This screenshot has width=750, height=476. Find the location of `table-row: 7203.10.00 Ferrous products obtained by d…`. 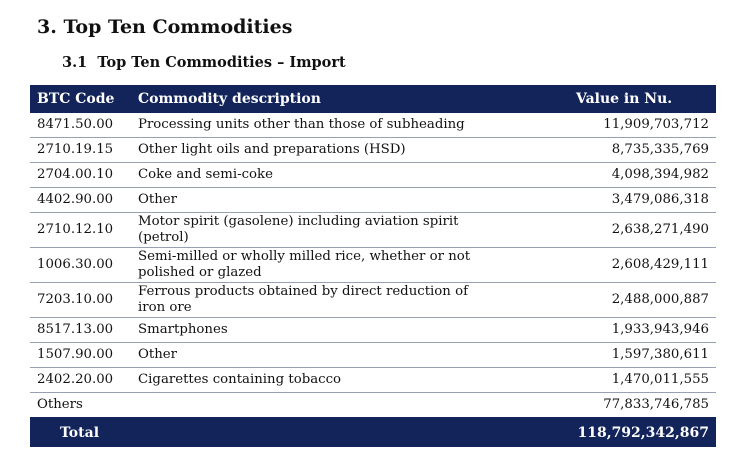

table-row: 7203.10.00 Ferrous products obtained by d… is located at coordinates (373, 300).